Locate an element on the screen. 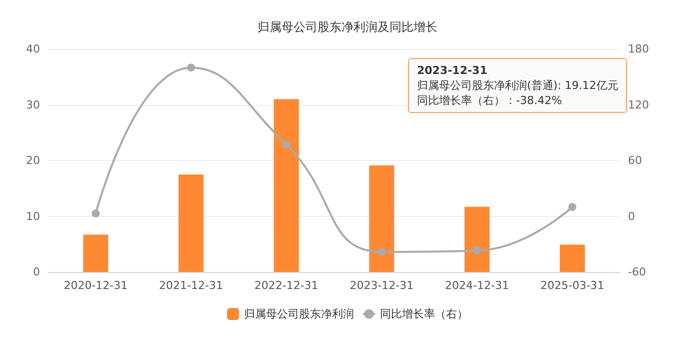 The image size is (695, 343). y2-tick-label: 120 is located at coordinates (638, 105).